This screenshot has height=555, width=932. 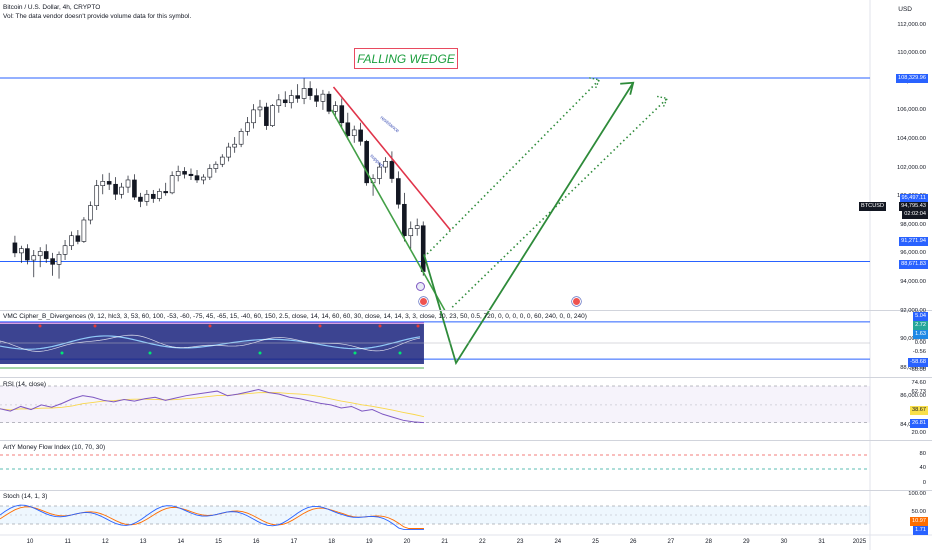 I want to click on rsi-band, so click(x=435, y=404).